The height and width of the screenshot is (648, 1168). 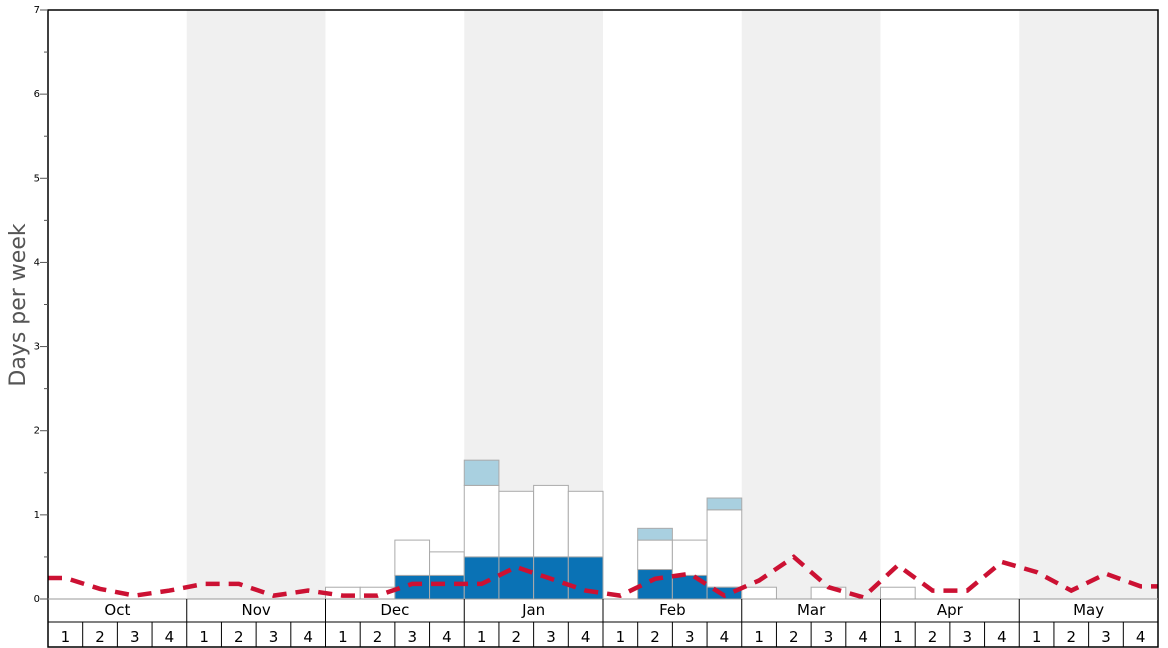 I want to click on month-label: May, so click(x=1088, y=610).